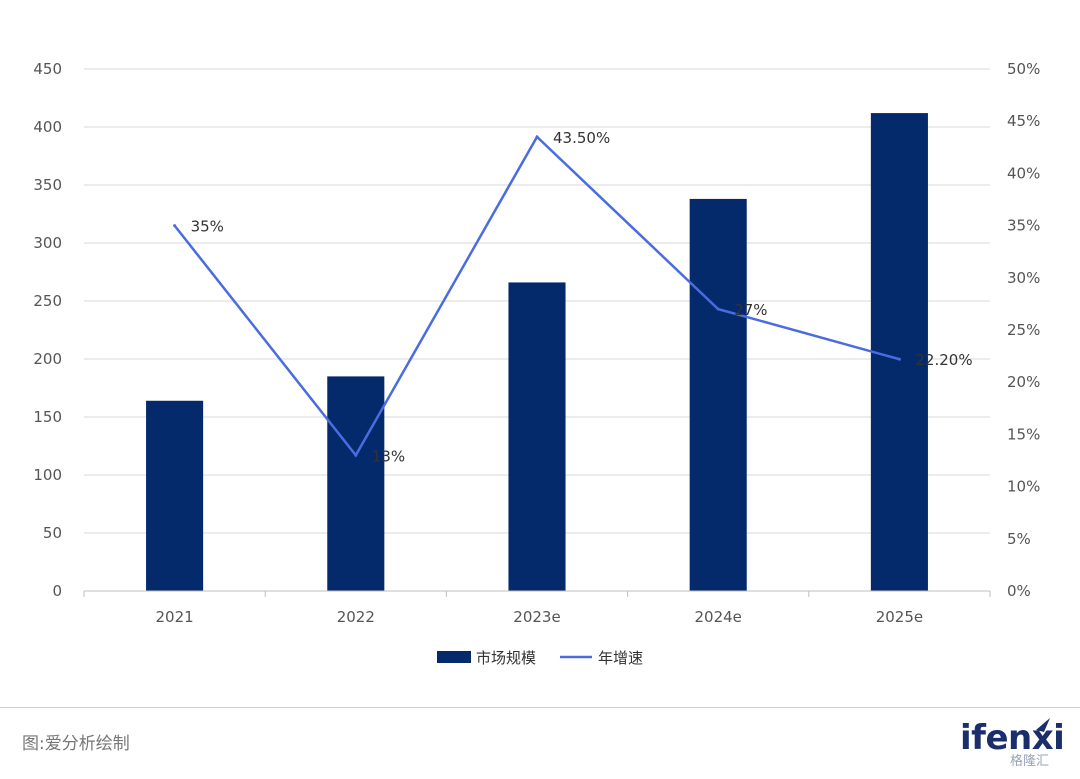 This screenshot has height=779, width=1080. I want to click on x-tick-label: 2025e, so click(899, 617).